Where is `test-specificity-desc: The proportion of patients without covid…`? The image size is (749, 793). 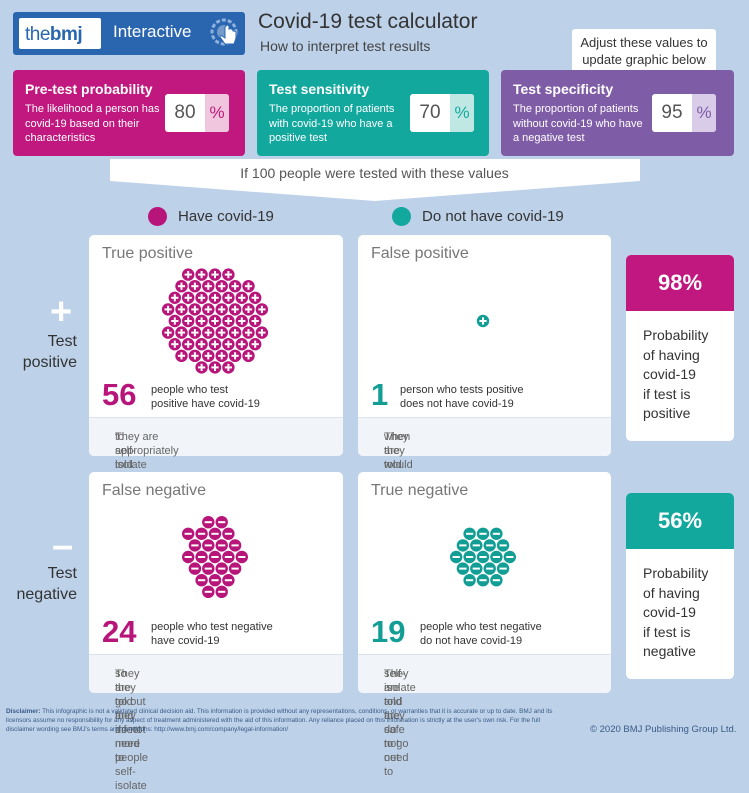 test-specificity-desc: The proportion of patients without covid… is located at coordinates (578, 123).